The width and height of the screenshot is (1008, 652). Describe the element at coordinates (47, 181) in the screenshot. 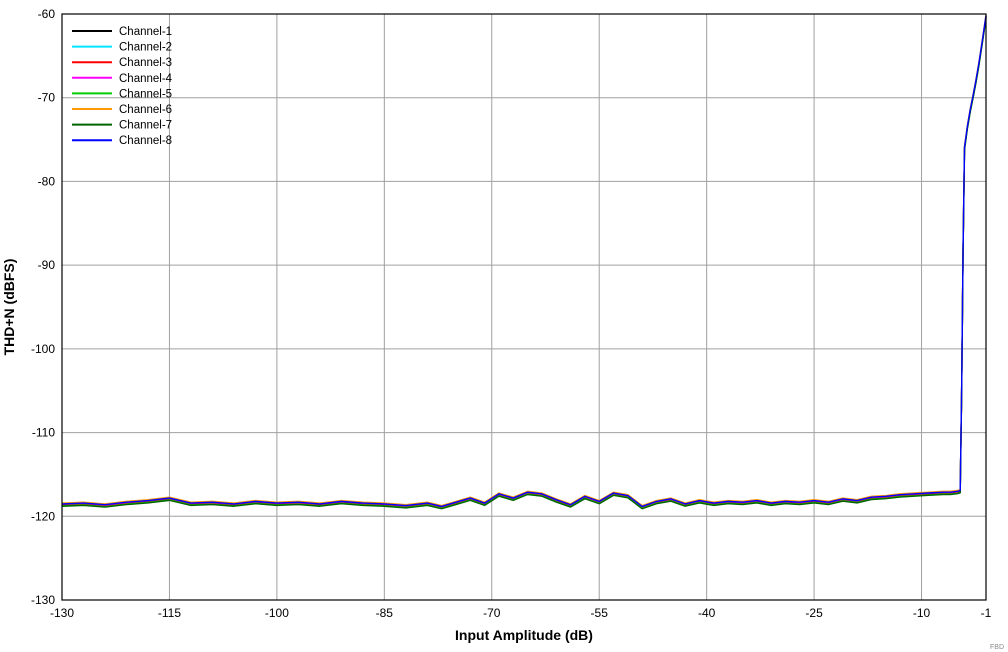

I see `y-tick-label: -80` at that location.